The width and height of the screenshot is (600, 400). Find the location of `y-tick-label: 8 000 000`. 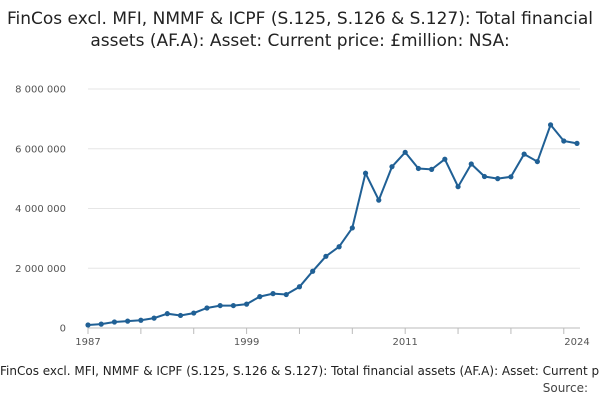

y-tick-label: 8 000 000 is located at coordinates (40, 90).